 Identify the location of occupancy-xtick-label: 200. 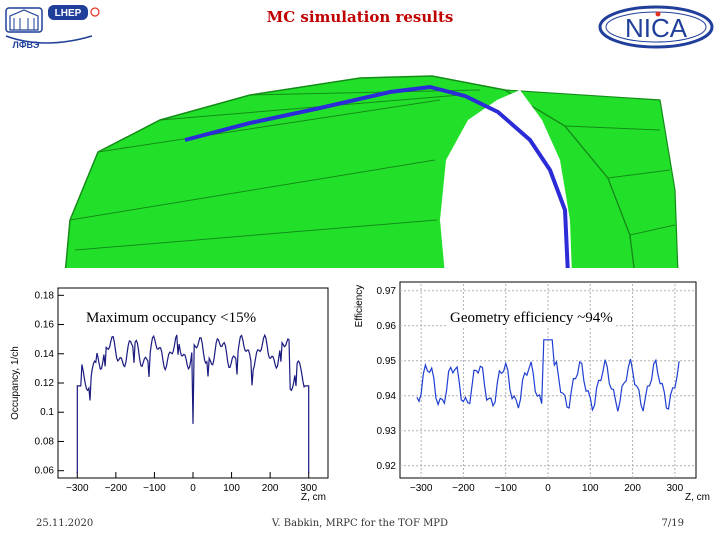
(270, 488).